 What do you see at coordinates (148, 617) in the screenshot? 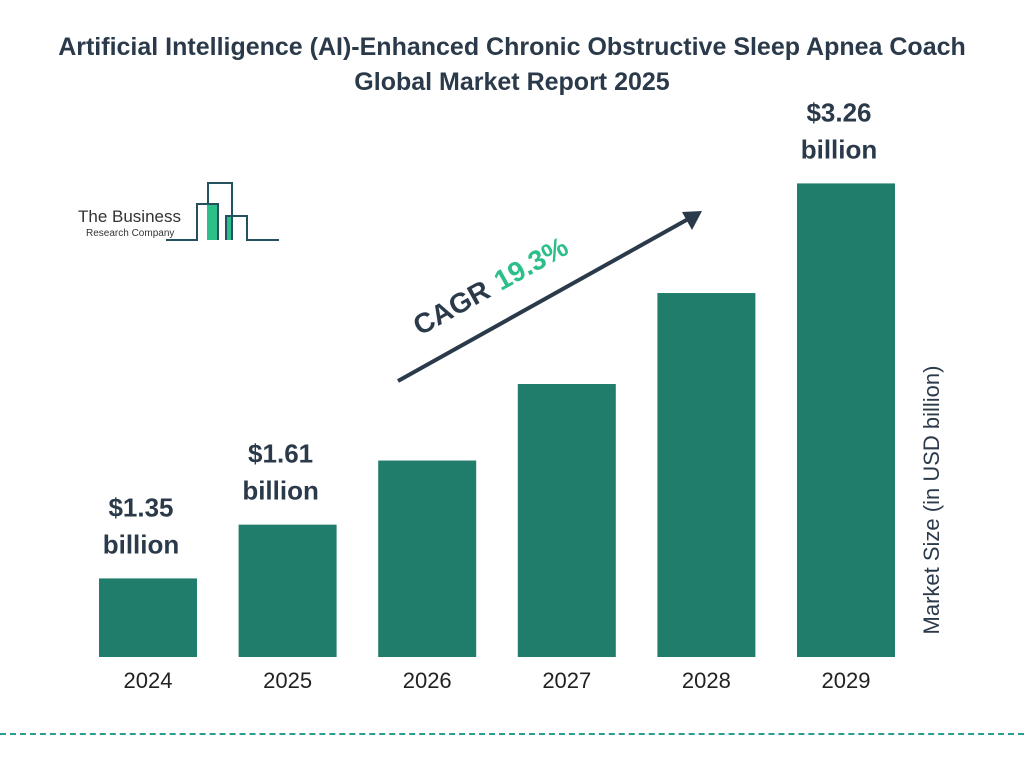
I see `bar-2024` at bounding box center [148, 617].